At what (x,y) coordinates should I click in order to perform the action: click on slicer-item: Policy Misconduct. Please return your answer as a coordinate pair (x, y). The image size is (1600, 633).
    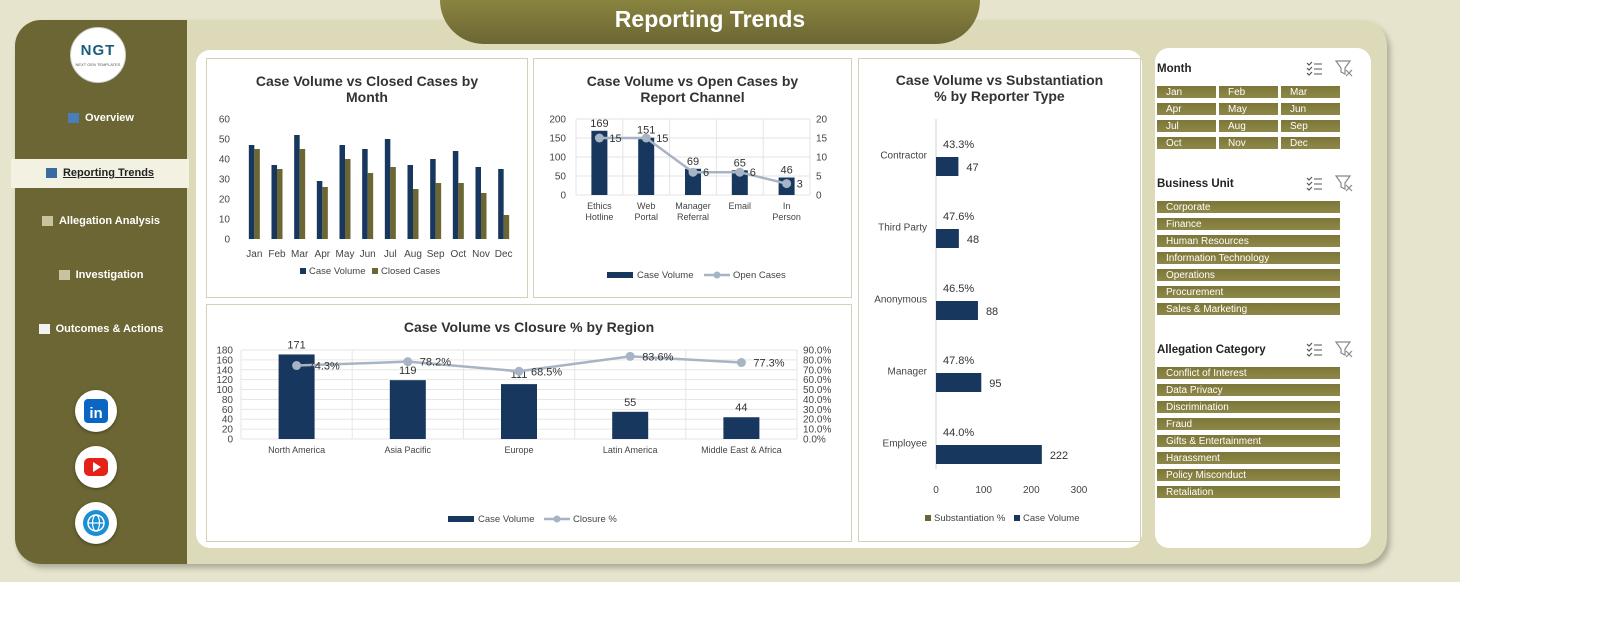
    Looking at the image, I should click on (1248, 475).